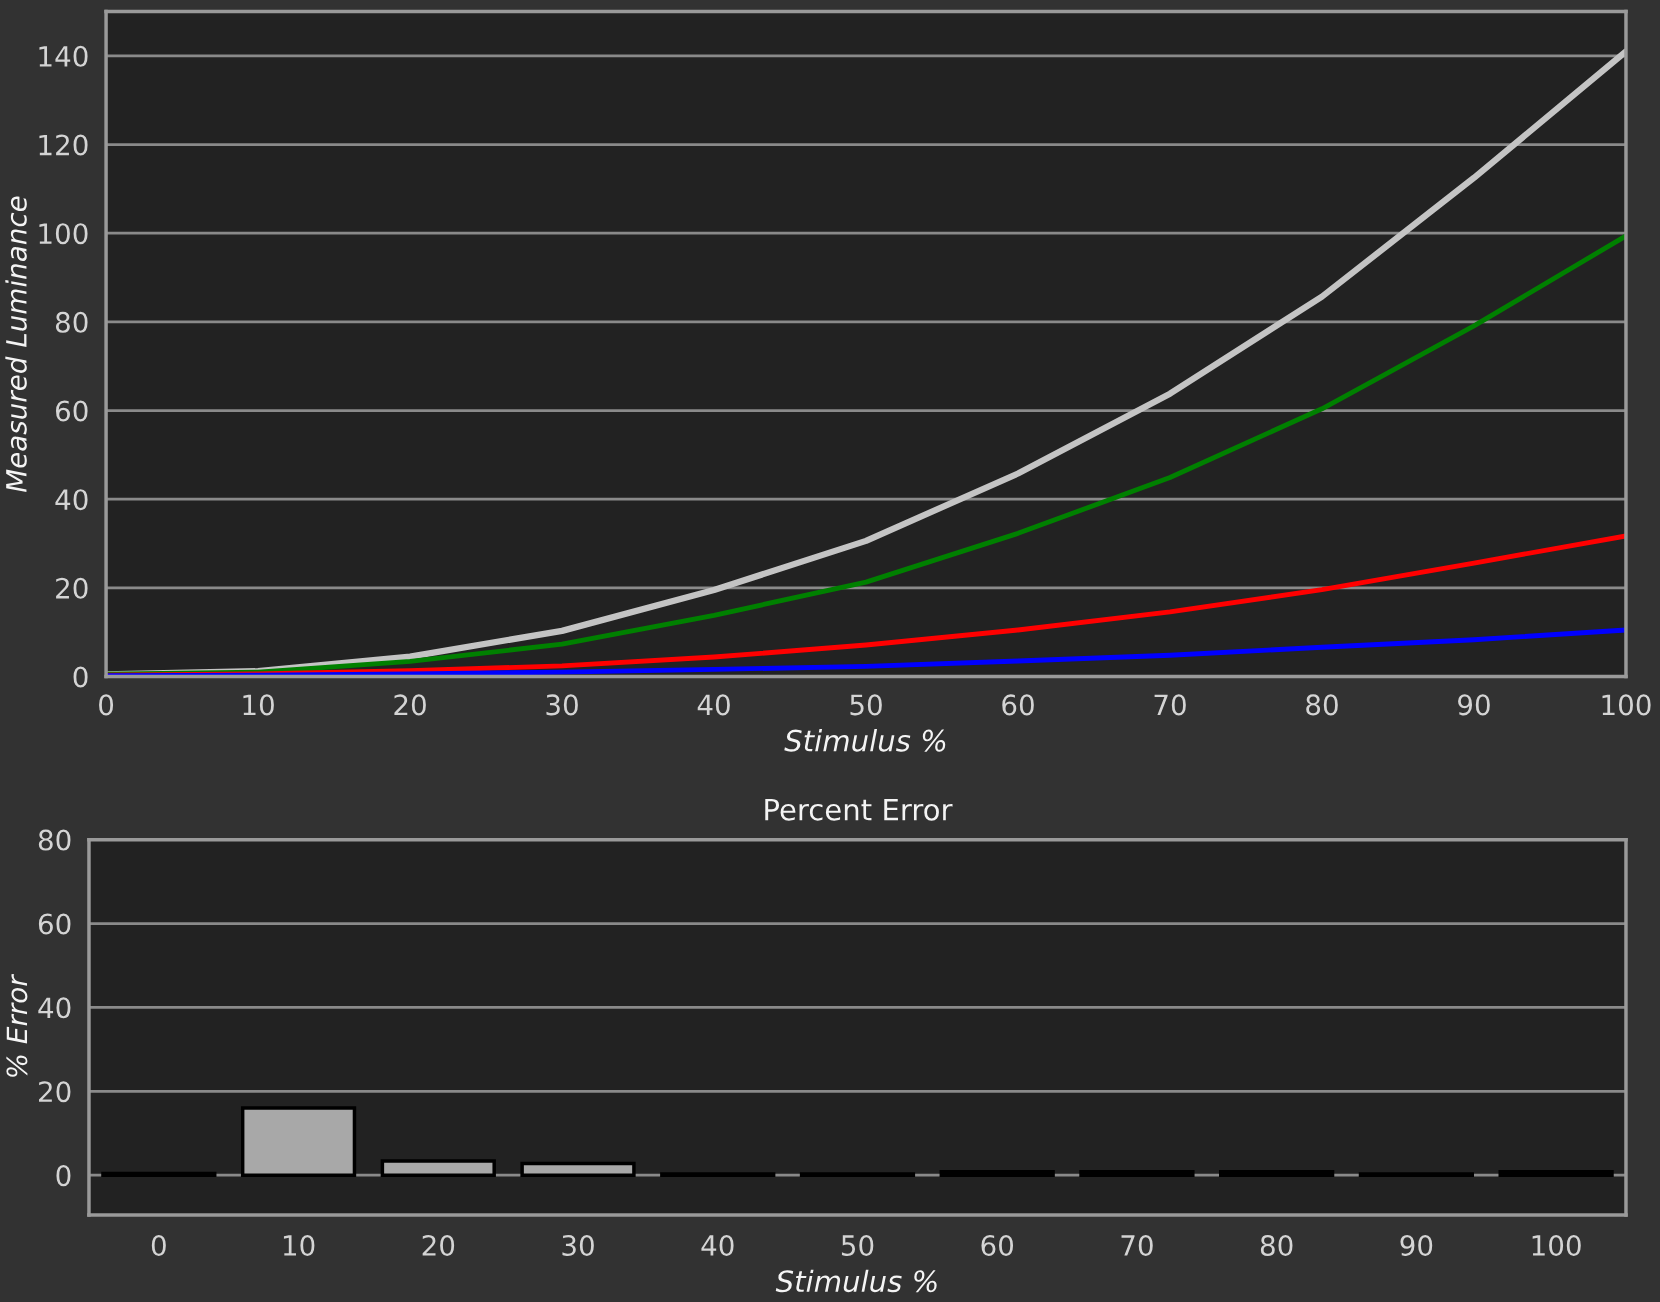  What do you see at coordinates (63, 145) in the screenshot?
I see `y-tick-label: 120` at bounding box center [63, 145].